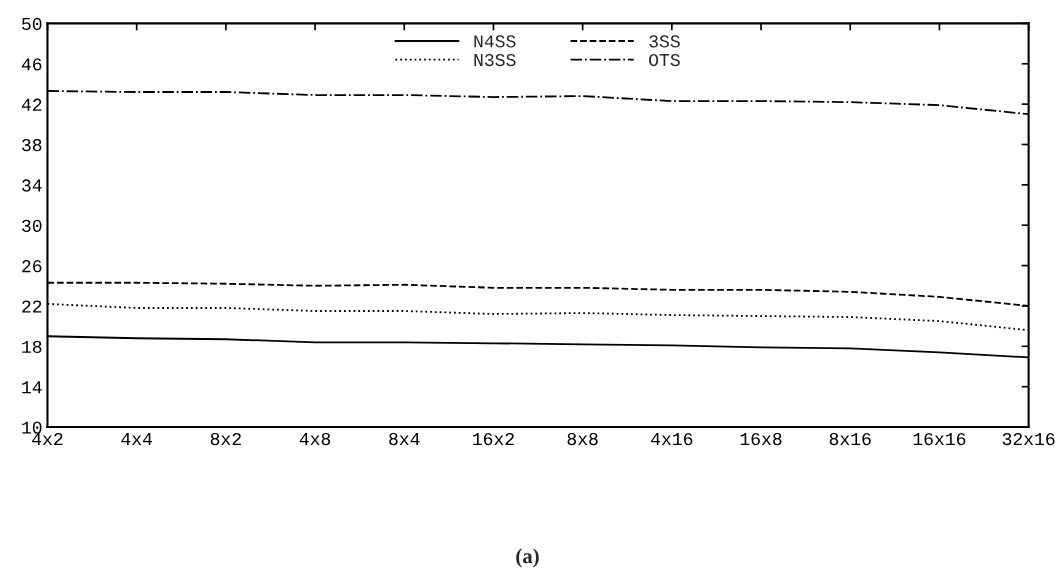 The image size is (1055, 585). Describe the element at coordinates (582, 439) in the screenshot. I see `x-tick-label: 8x8` at that location.